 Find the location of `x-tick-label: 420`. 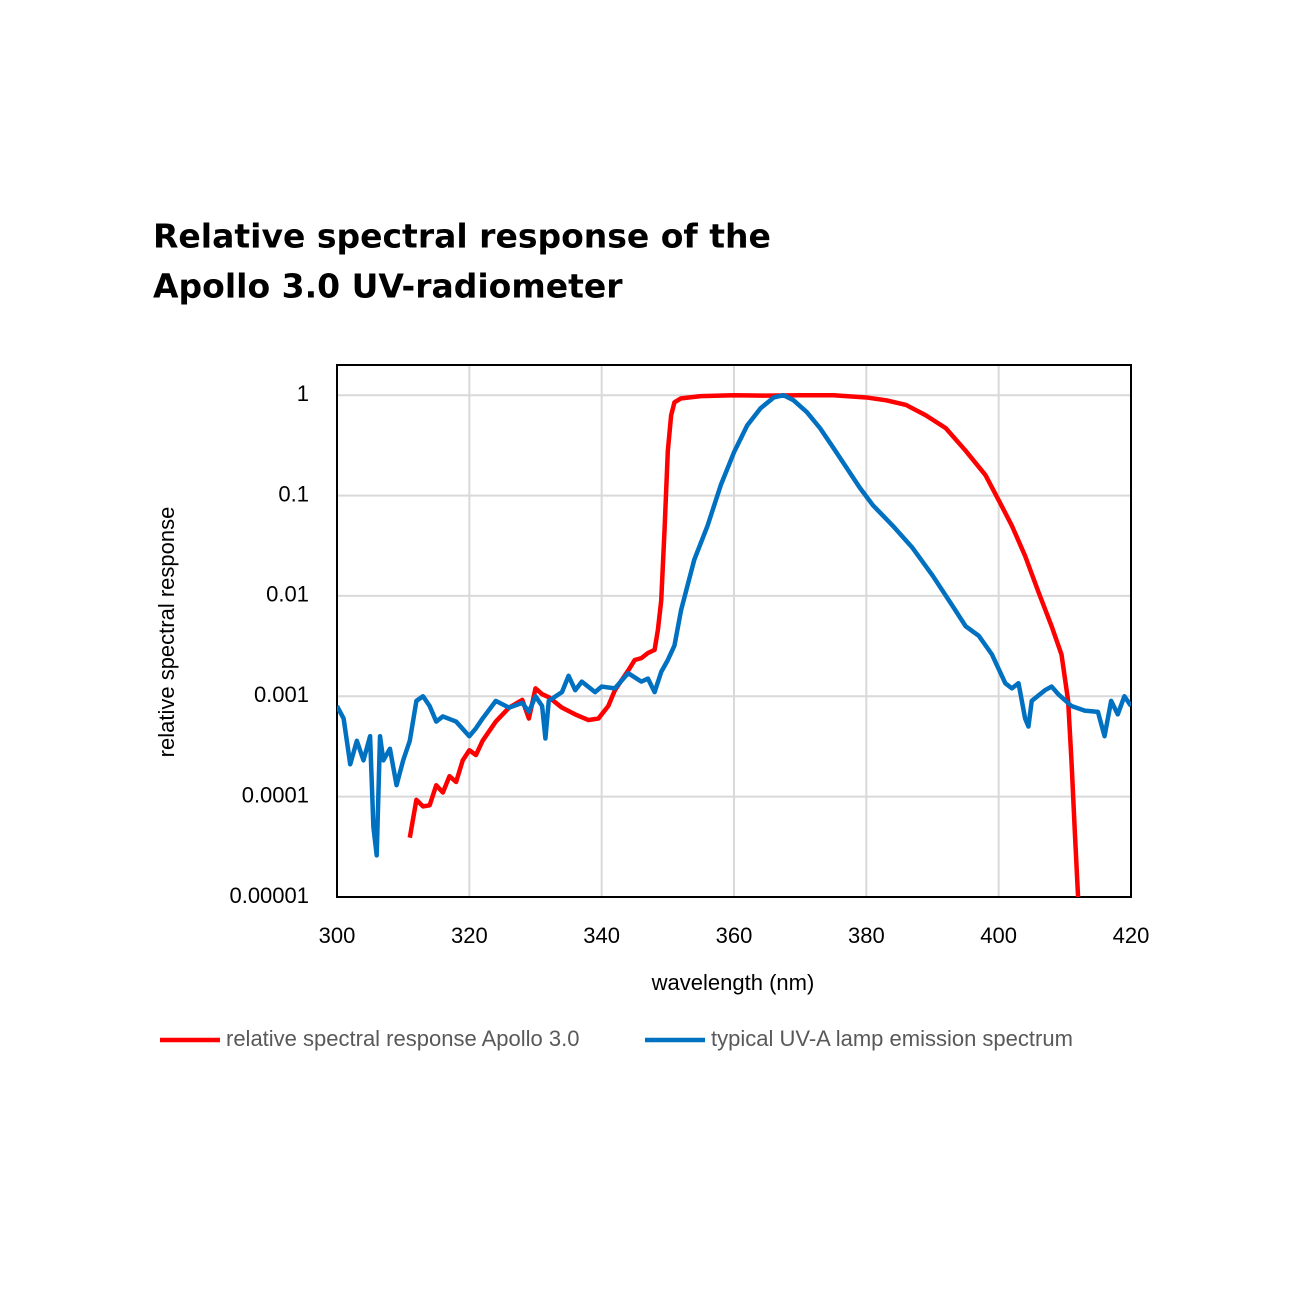

x-tick-label: 420 is located at coordinates (1131, 935).